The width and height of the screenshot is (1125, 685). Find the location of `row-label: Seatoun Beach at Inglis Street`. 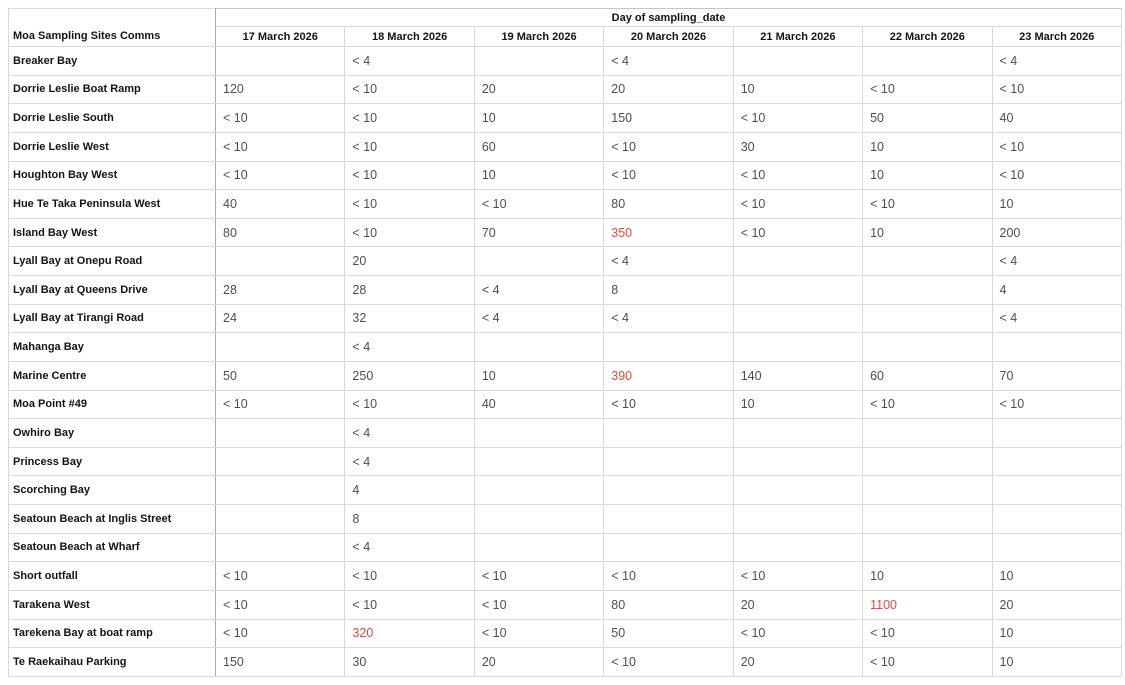

row-label: Seatoun Beach at Inglis Street is located at coordinates (112, 519).